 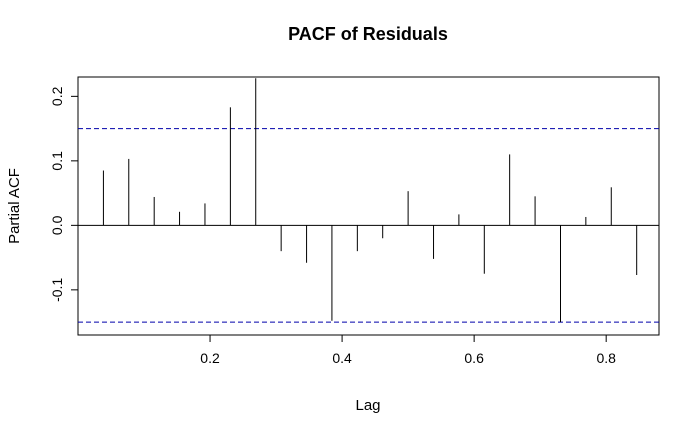 I want to click on x-axis: 0.2 0.4 0.6 0.8, so click(x=408, y=350).